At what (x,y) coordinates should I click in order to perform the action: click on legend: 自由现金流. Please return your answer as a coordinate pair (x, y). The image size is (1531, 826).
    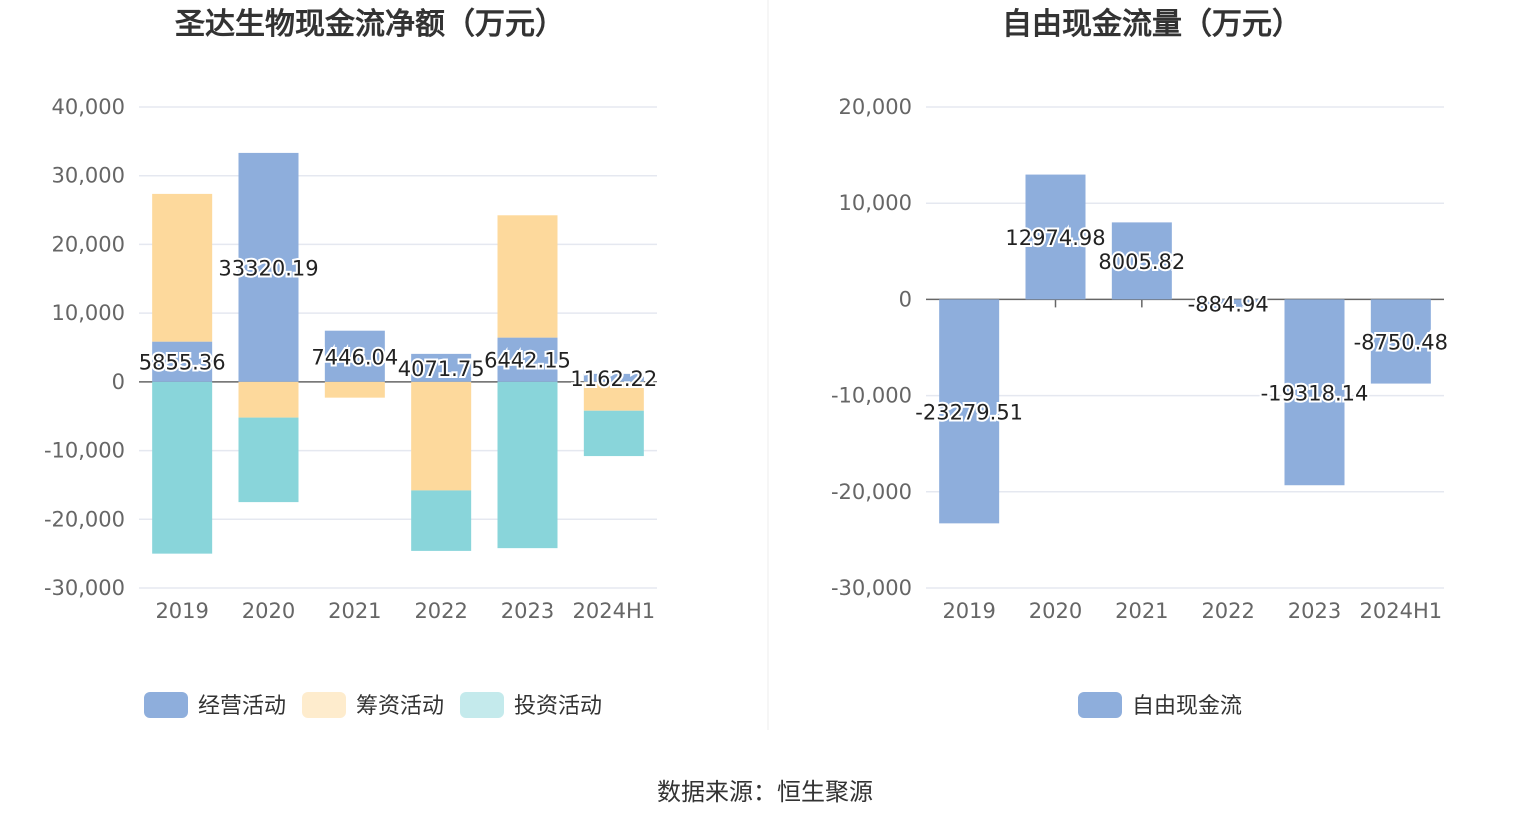
    Looking at the image, I should click on (1160, 705).